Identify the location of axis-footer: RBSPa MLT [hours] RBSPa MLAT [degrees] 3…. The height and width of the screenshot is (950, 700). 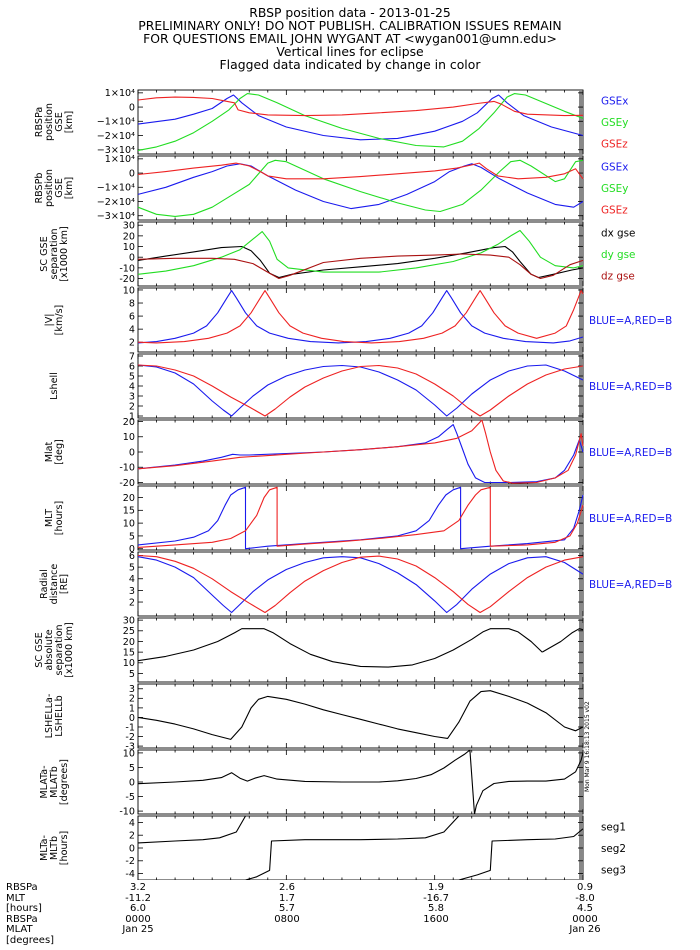
(350, 916).